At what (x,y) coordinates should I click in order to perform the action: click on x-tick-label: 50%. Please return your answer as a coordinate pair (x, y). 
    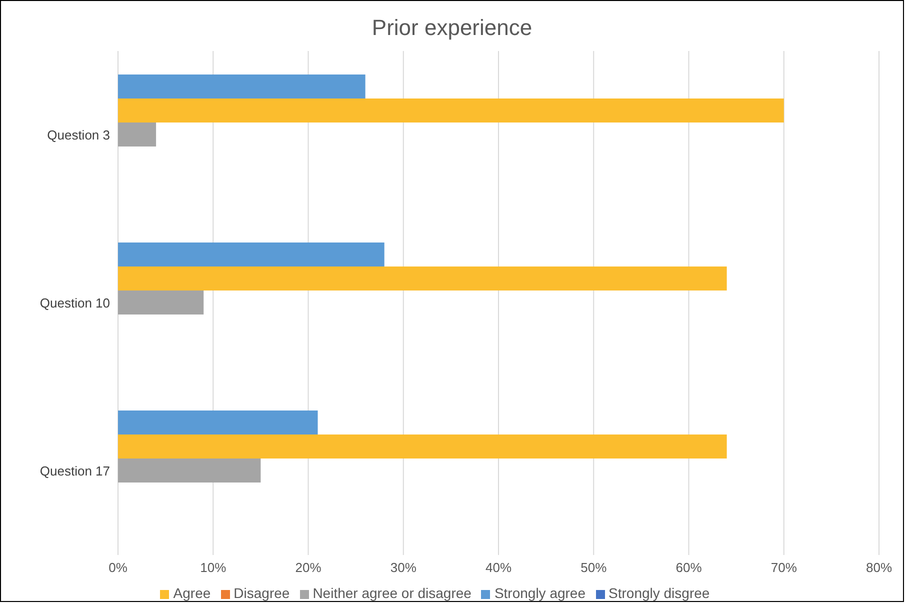
    Looking at the image, I should click on (594, 568).